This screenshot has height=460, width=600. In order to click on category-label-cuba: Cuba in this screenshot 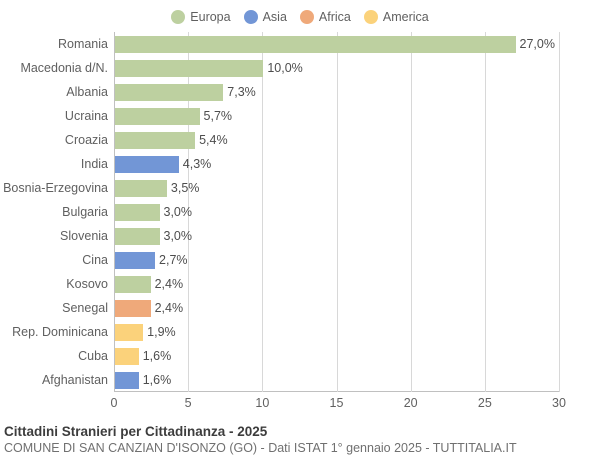, I will do `click(93, 356)`.